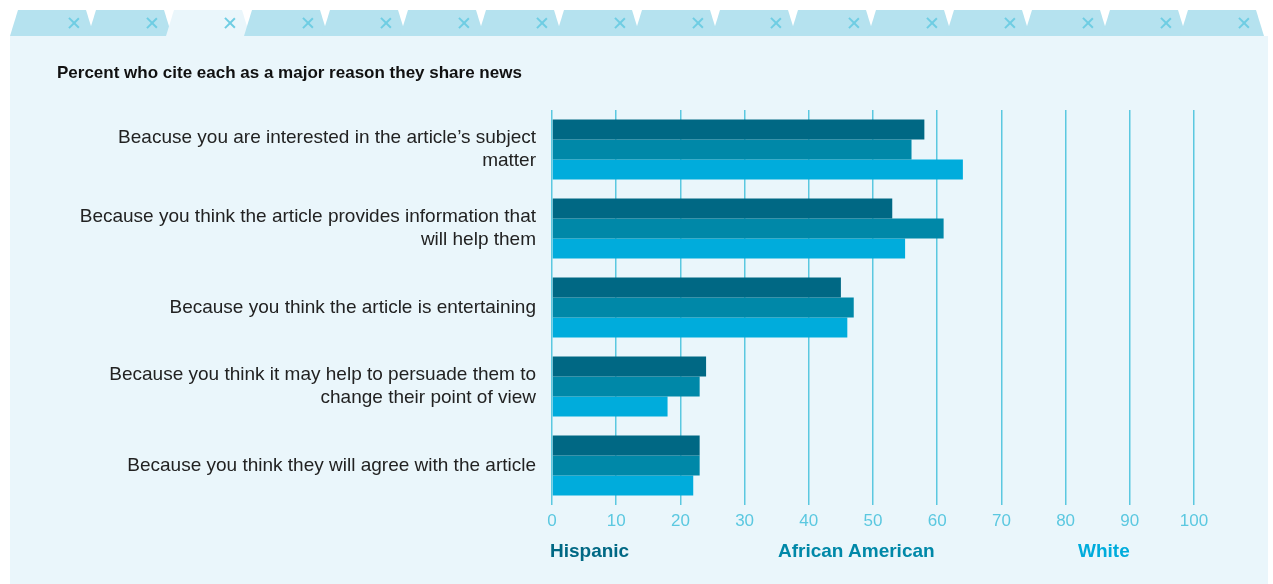 The image size is (1273, 584). What do you see at coordinates (323, 385) in the screenshot?
I see `y-tick-label: Because you think it may help to persuade them to change their point of view` at bounding box center [323, 385].